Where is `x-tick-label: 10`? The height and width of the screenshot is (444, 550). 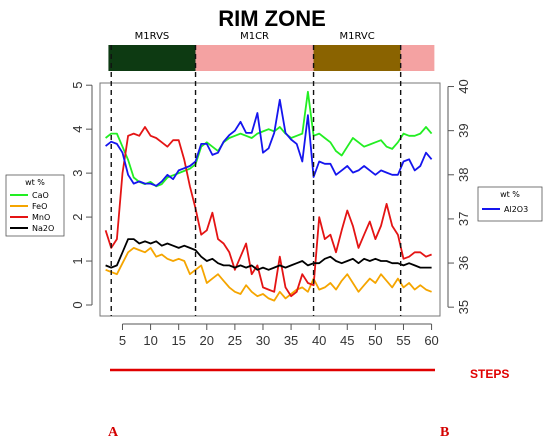
x-tick-label: 10 is located at coordinates (150, 340).